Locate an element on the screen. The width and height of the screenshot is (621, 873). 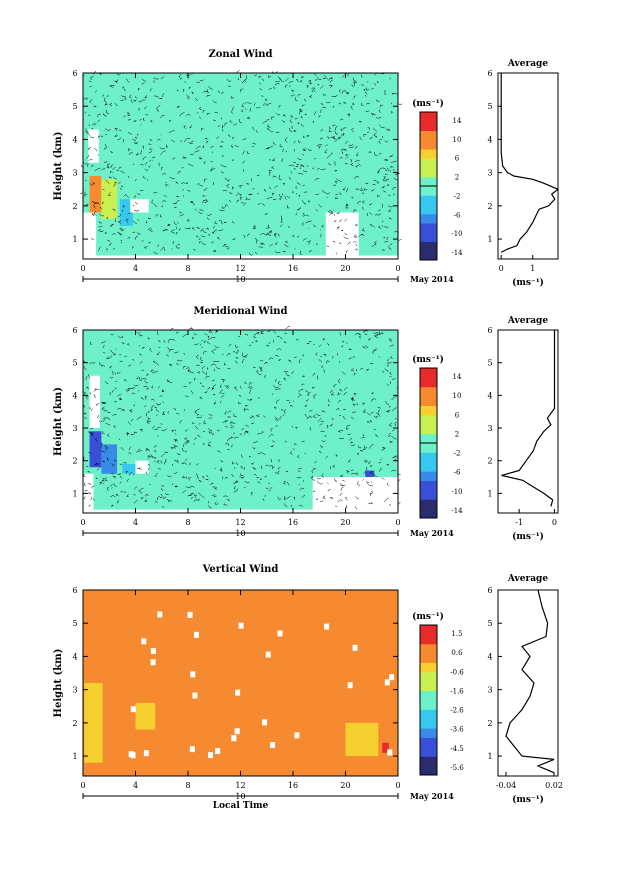
colorbar-tick-label: 14 is located at coordinates (457, 121).